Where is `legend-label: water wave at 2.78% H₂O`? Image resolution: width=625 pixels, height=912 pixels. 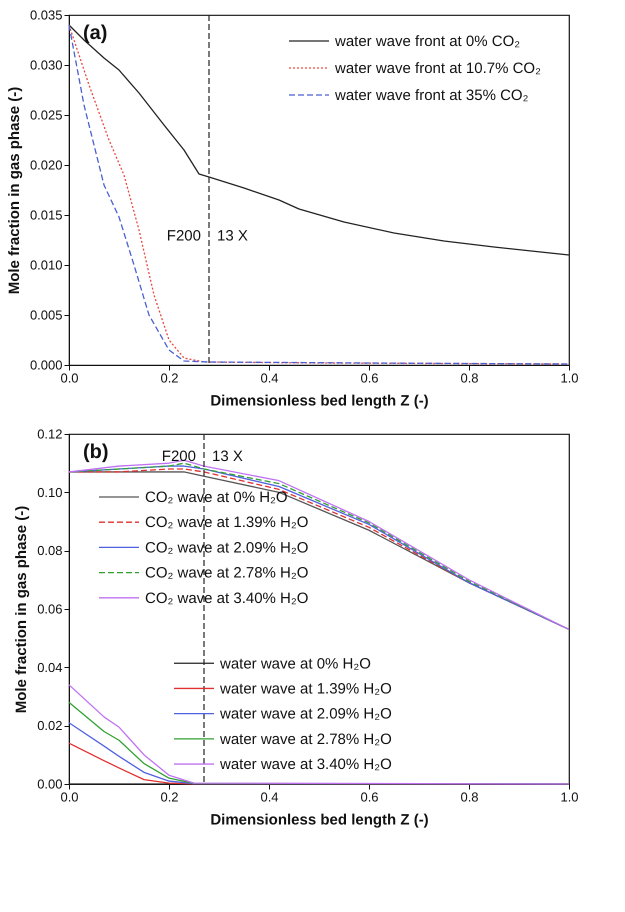
legend-label: water wave at 2.78% H₂O is located at coordinates (305, 739).